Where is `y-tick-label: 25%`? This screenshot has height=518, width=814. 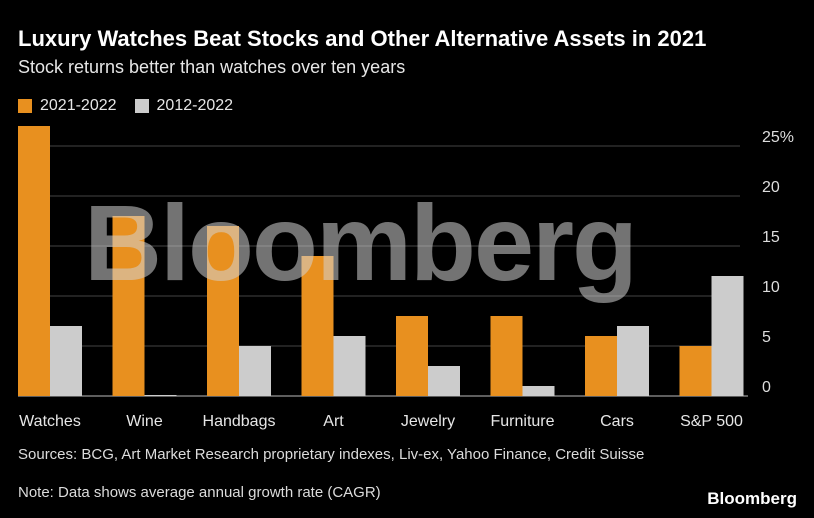 y-tick-label: 25% is located at coordinates (778, 137).